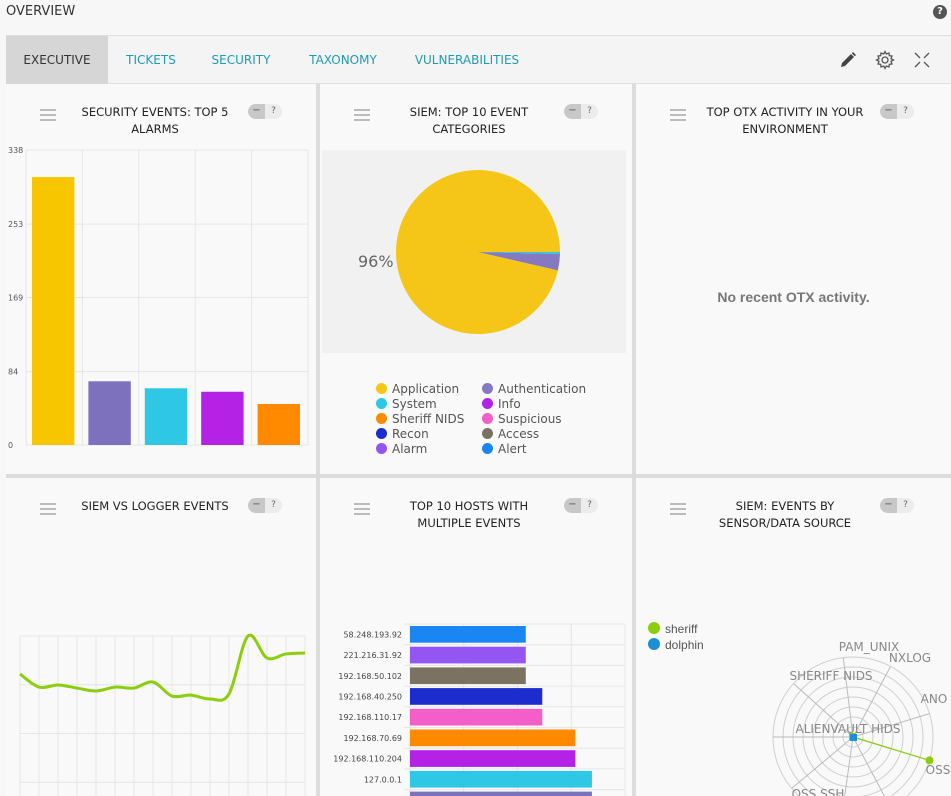 The width and height of the screenshot is (951, 796). I want to click on radar-point, so click(929, 760).